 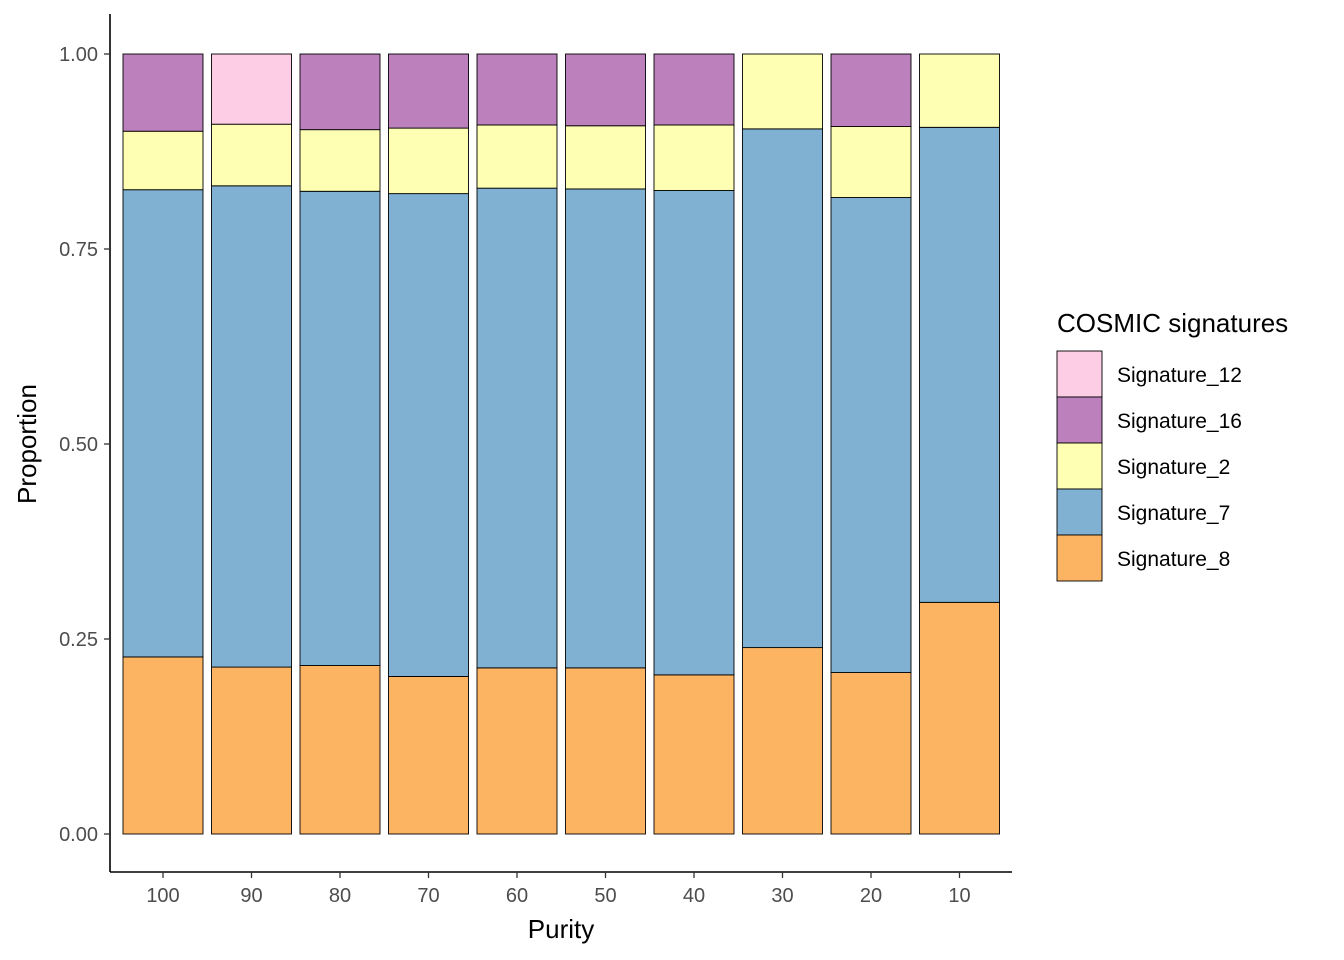 I want to click on x-axis-title: Purity, so click(x=561, y=929).